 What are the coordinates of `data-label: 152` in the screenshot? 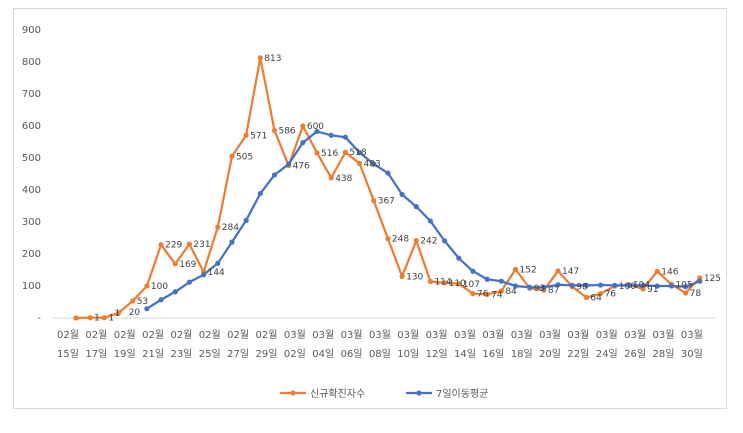 It's located at (528, 270).